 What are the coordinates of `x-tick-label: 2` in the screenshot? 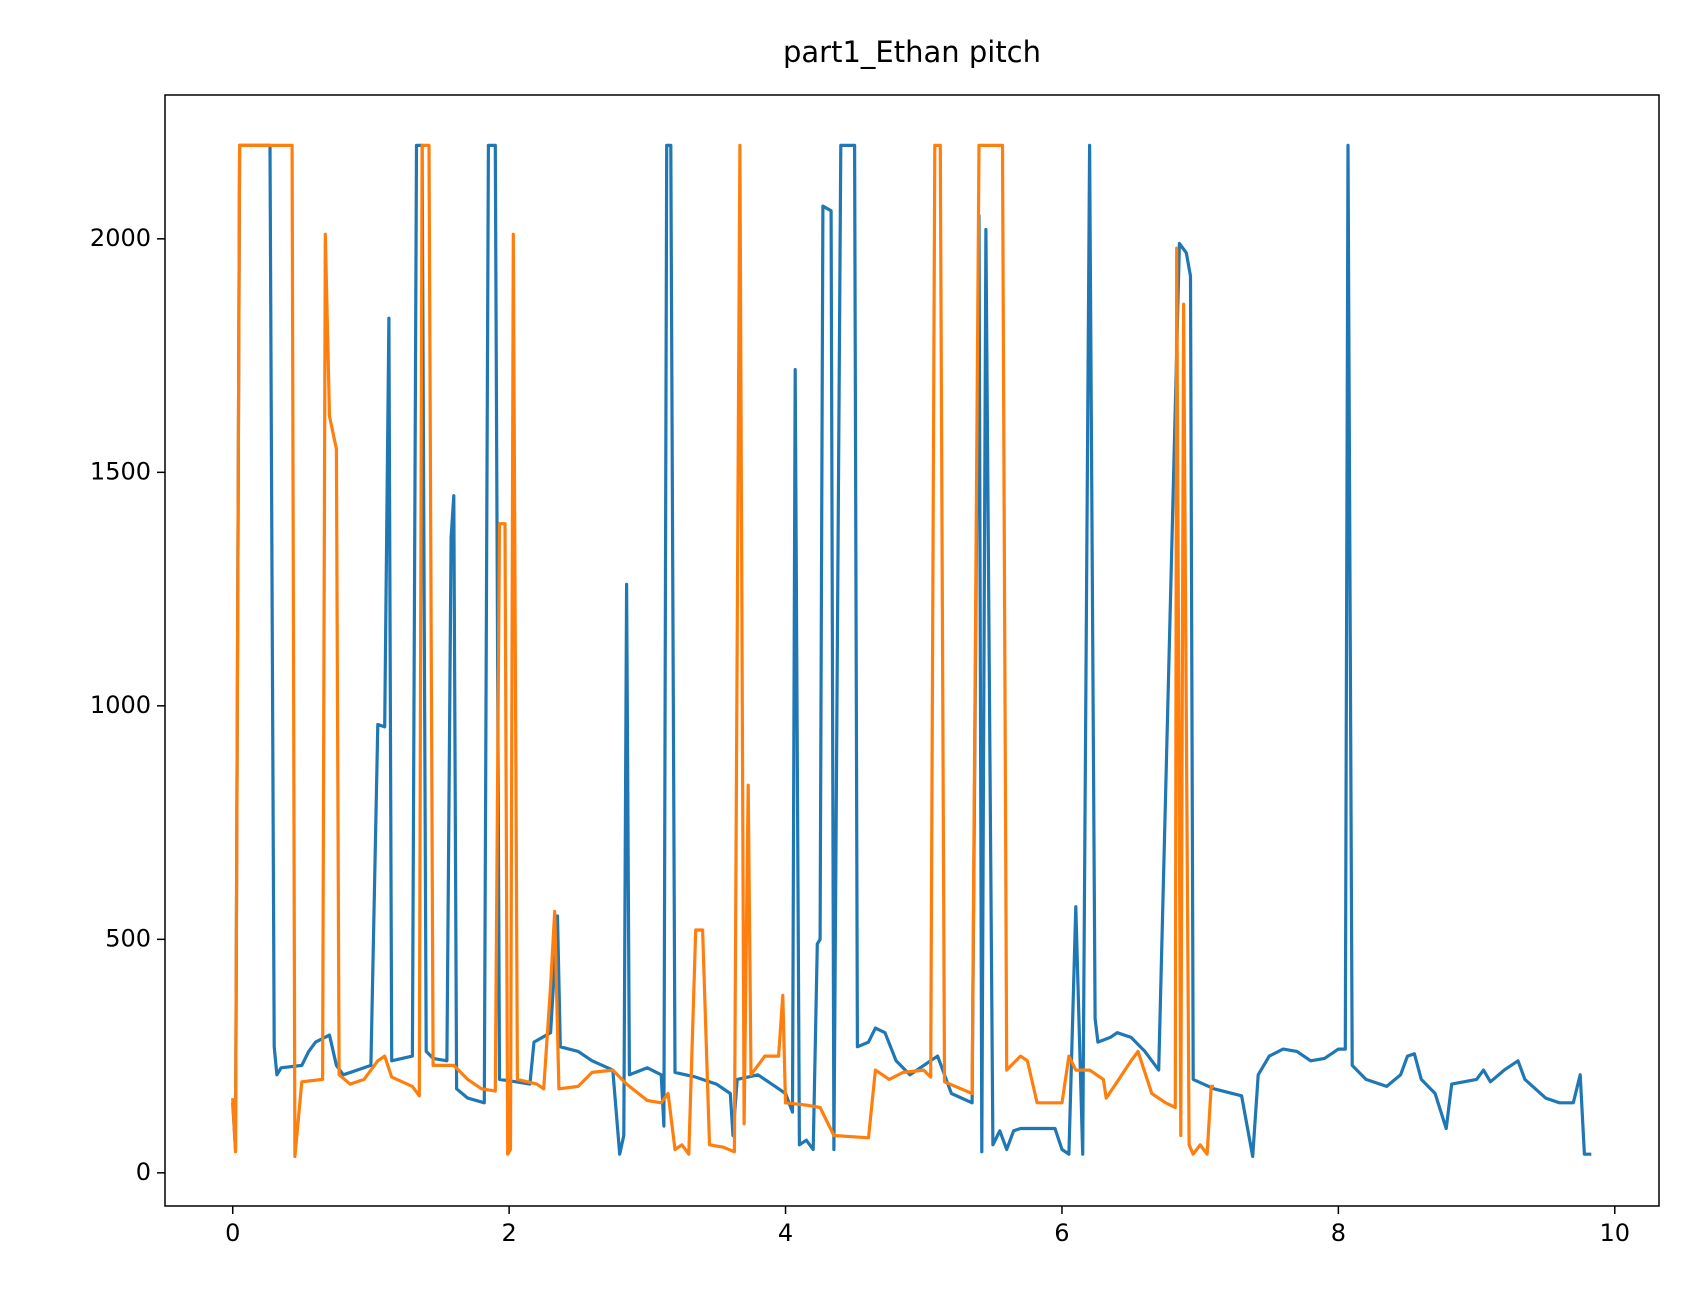 It's located at (508, 1233).